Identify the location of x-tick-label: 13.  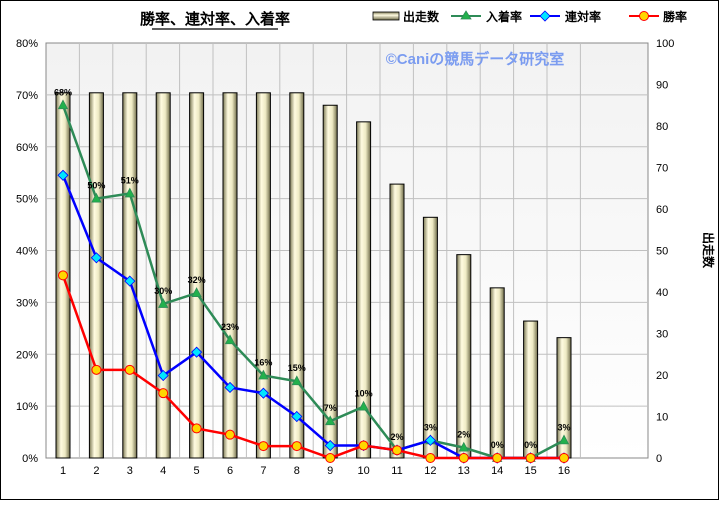
(464, 471).